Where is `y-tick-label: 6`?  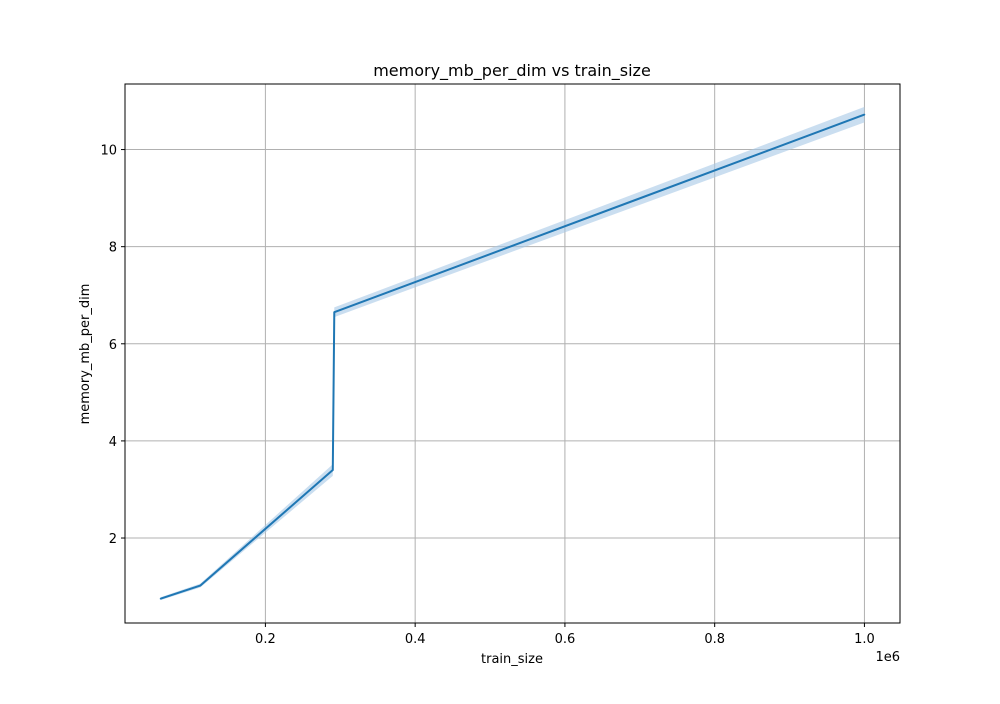 y-tick-label: 6 is located at coordinates (113, 345).